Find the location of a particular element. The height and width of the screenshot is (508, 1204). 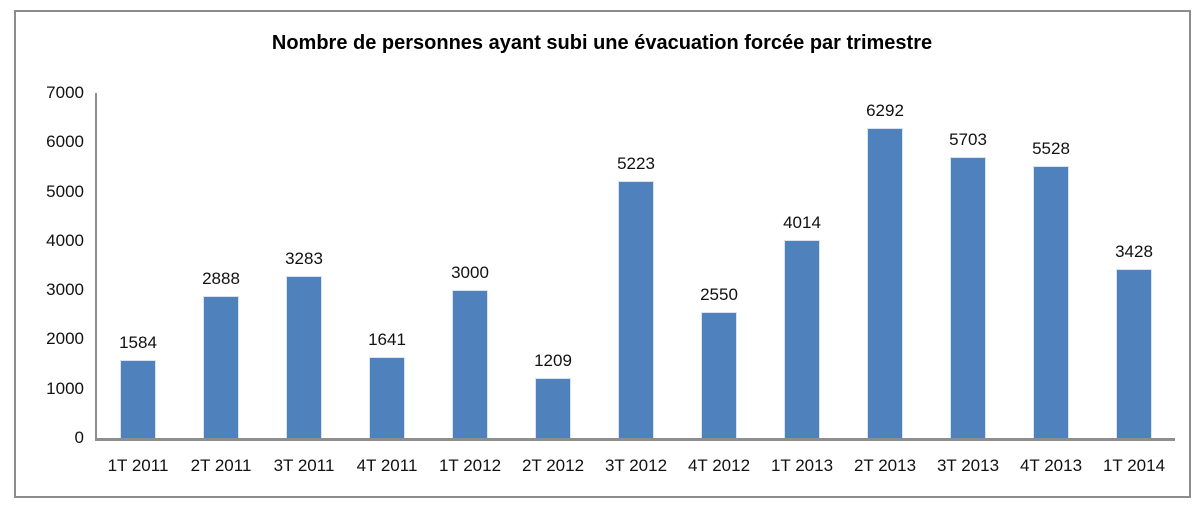

bar-4t-2012 is located at coordinates (719, 375).